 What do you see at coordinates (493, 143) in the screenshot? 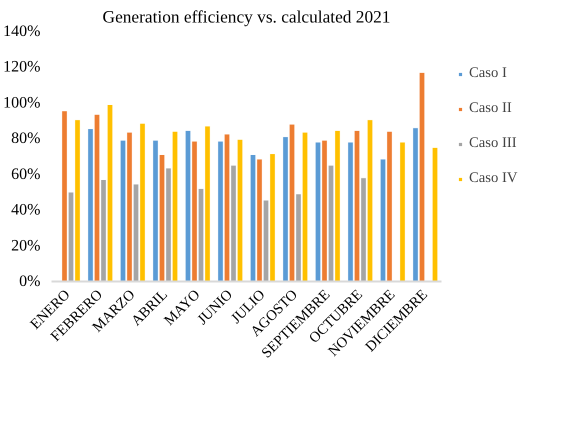
I see `legend-label: Caso III` at bounding box center [493, 143].